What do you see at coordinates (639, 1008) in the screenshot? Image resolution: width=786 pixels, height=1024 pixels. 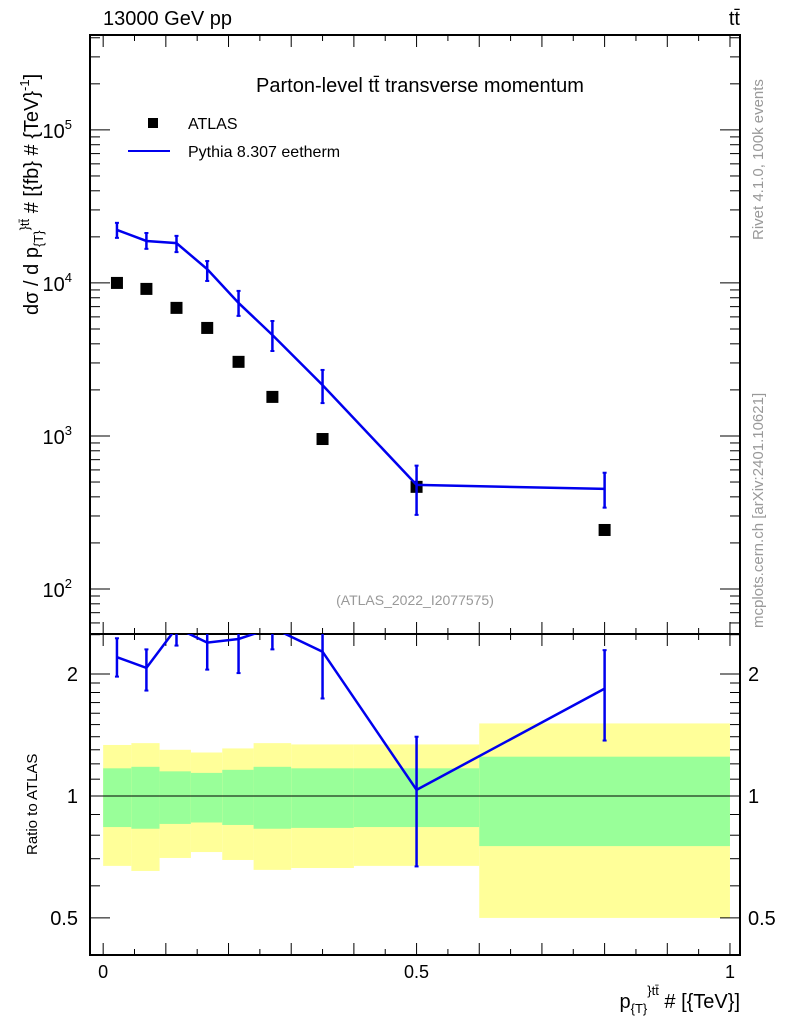 I see `x-label-sub: {T}` at bounding box center [639, 1008].